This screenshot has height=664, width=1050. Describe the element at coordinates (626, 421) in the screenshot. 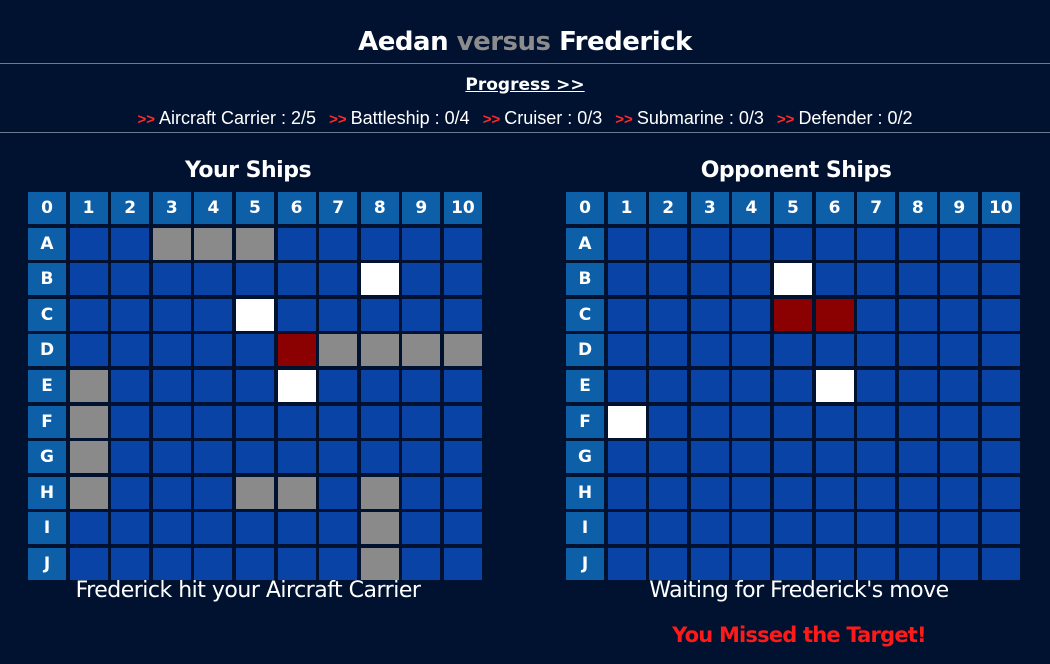

I see `opponent-grid-cell-f1-miss` at that location.